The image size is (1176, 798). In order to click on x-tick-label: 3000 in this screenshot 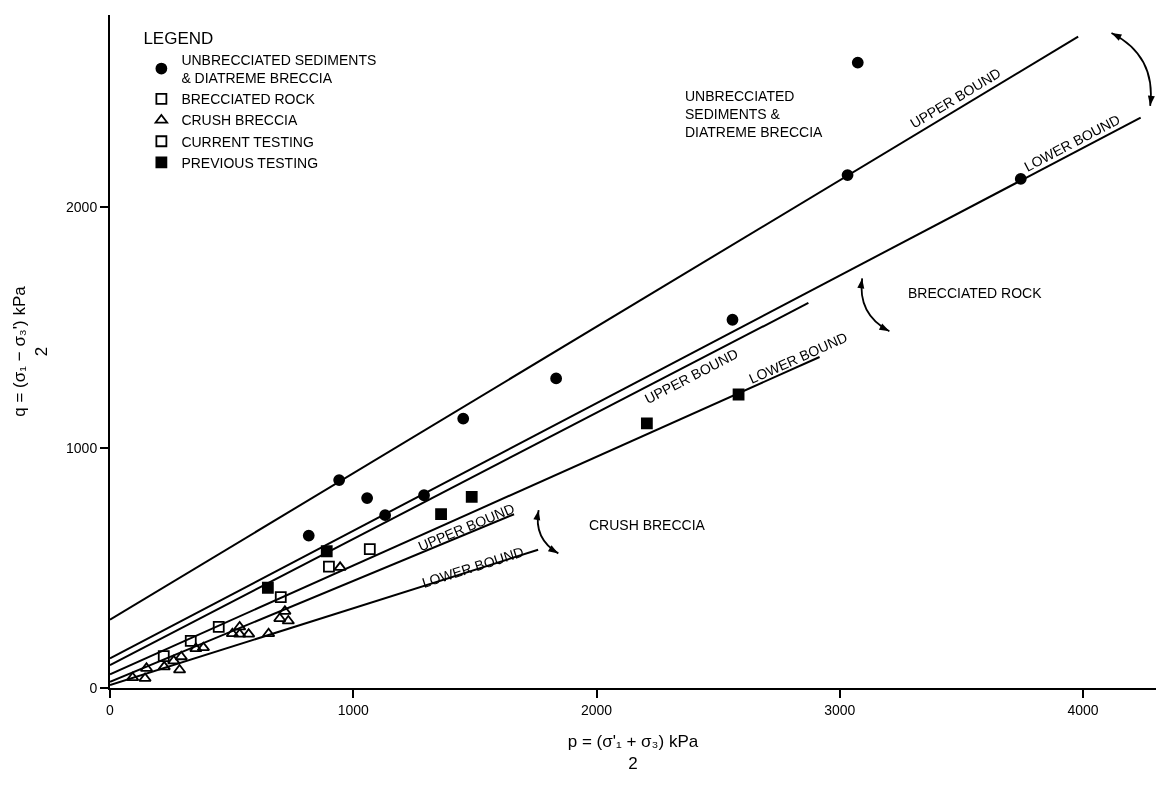, I will do `click(840, 709)`.